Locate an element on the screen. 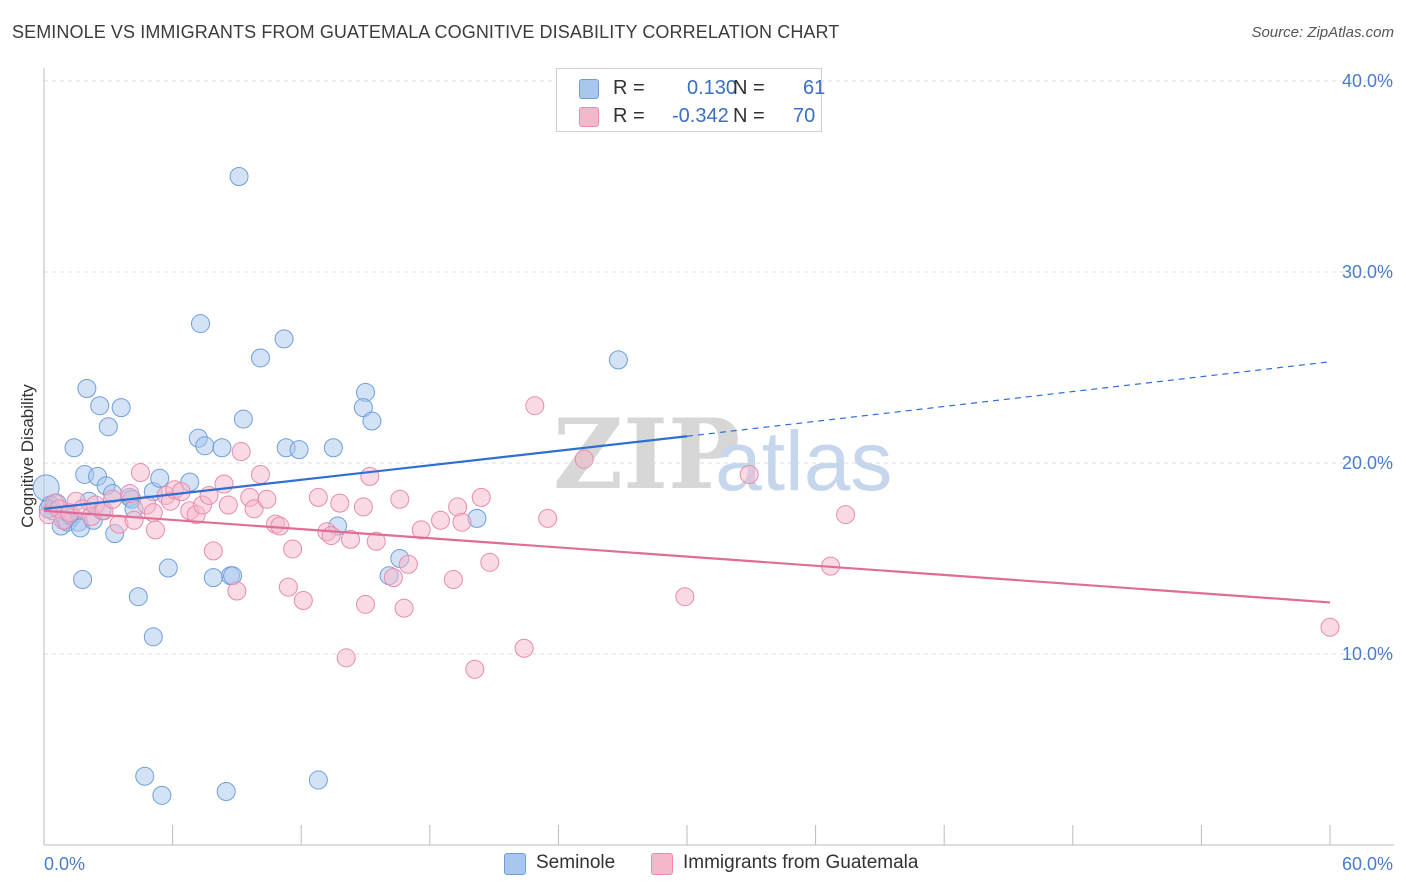 The image size is (1406, 892). seminole-trend-extension is located at coordinates (1008, 399).